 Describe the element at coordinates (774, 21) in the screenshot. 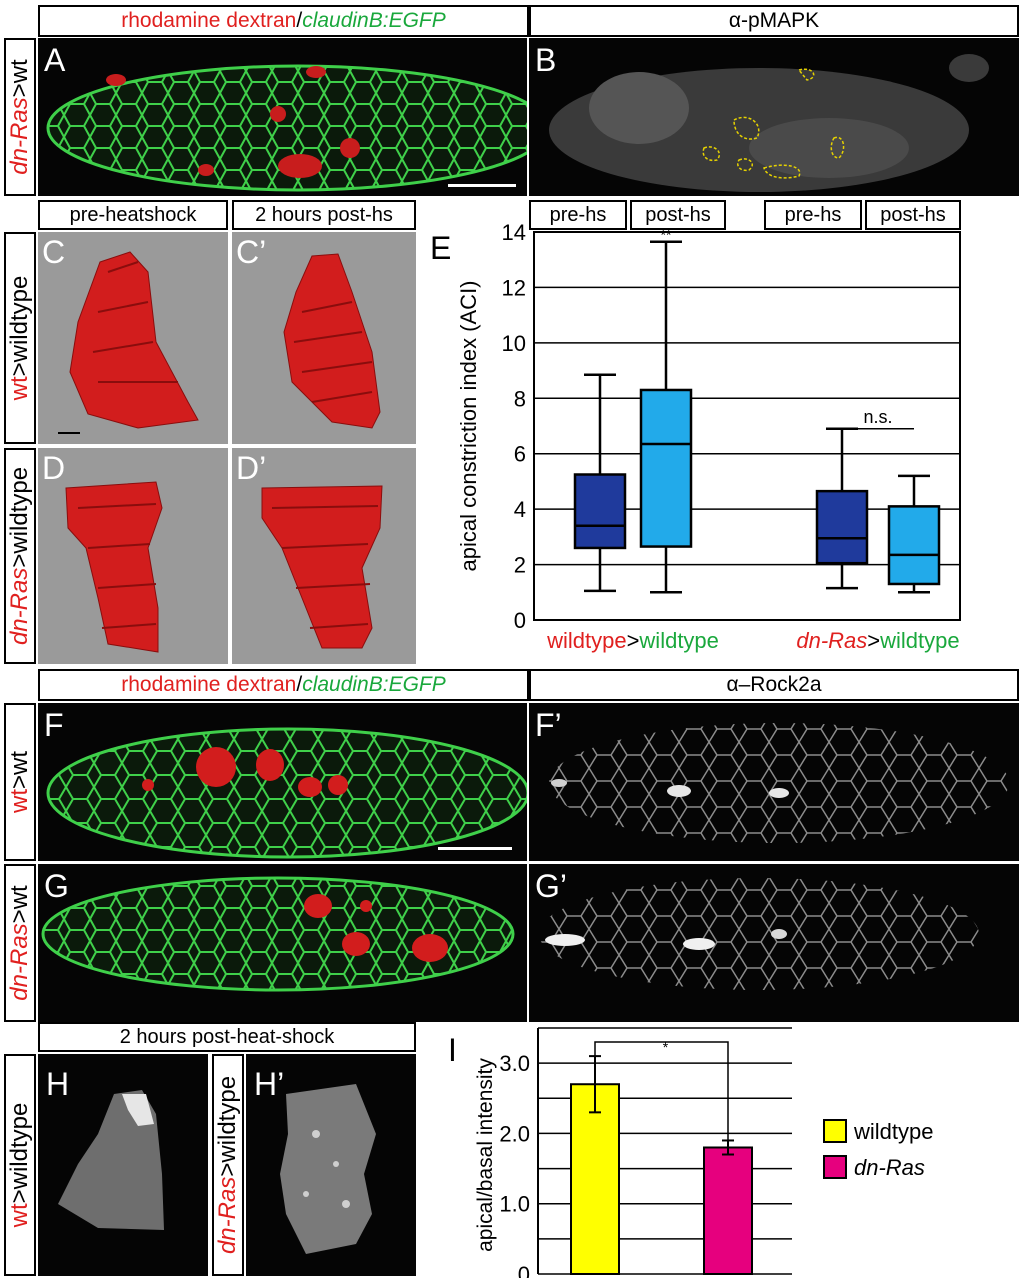

I see `header-ab-right: α-pMAPK` at that location.